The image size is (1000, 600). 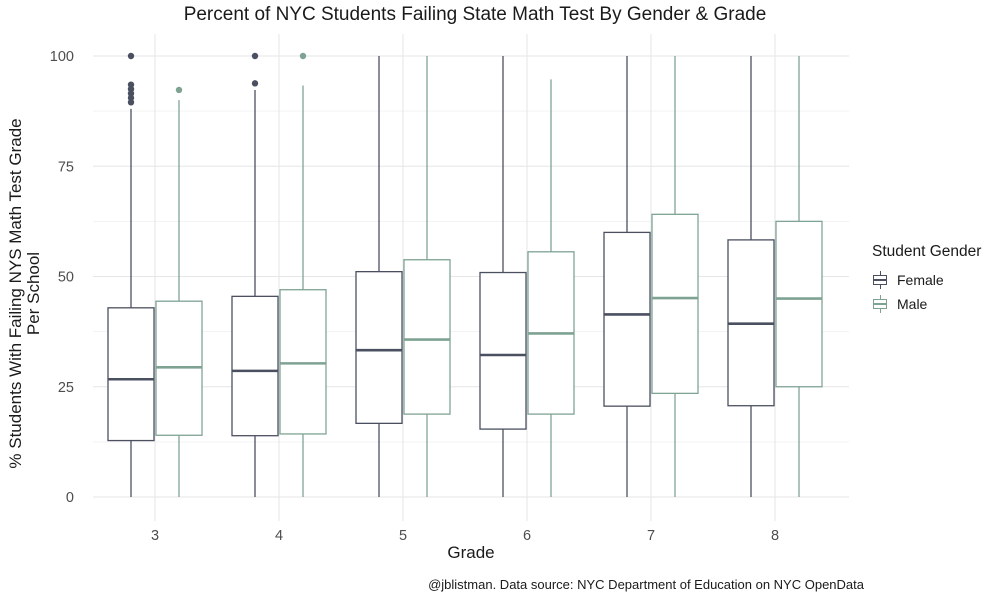 I want to click on x-tick-label: 3, so click(x=155, y=536).